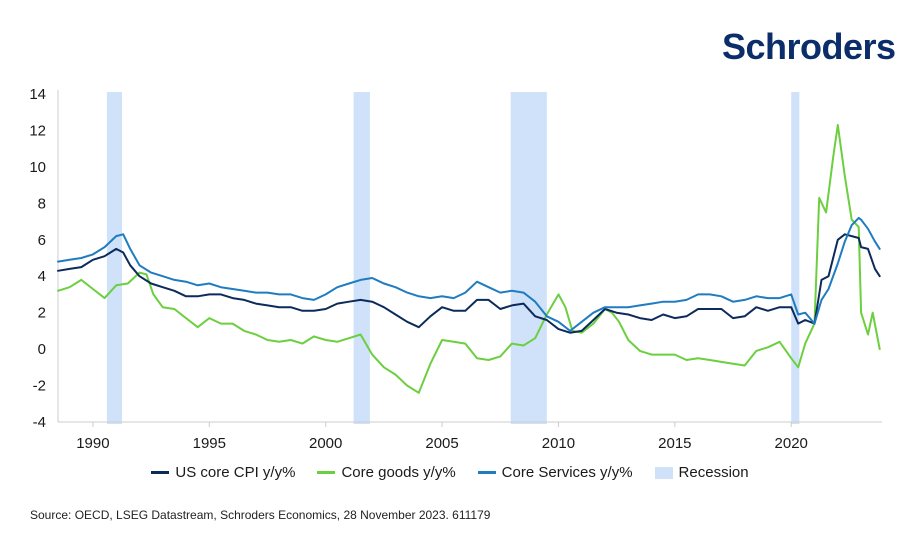 This screenshot has height=552, width=900. I want to click on legend-item-core-services: Core Services y/y%, so click(555, 472).